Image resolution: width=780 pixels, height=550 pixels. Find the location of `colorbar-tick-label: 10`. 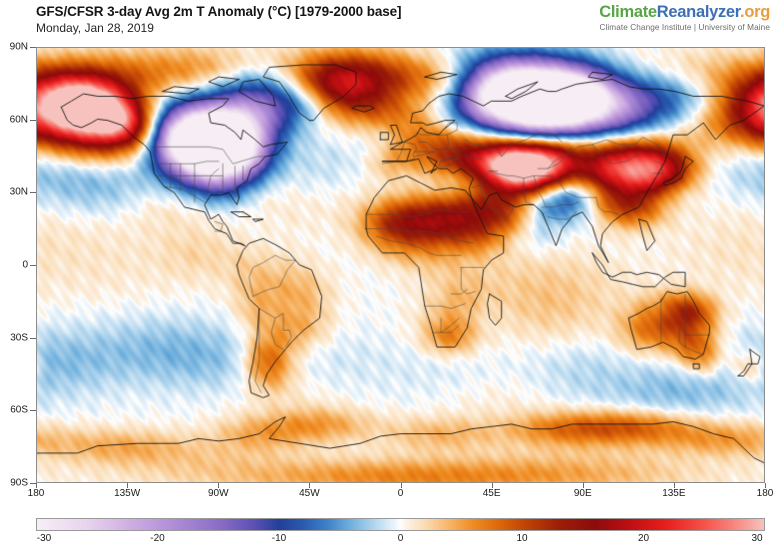

colorbar-tick-label: 10 is located at coordinates (522, 538).